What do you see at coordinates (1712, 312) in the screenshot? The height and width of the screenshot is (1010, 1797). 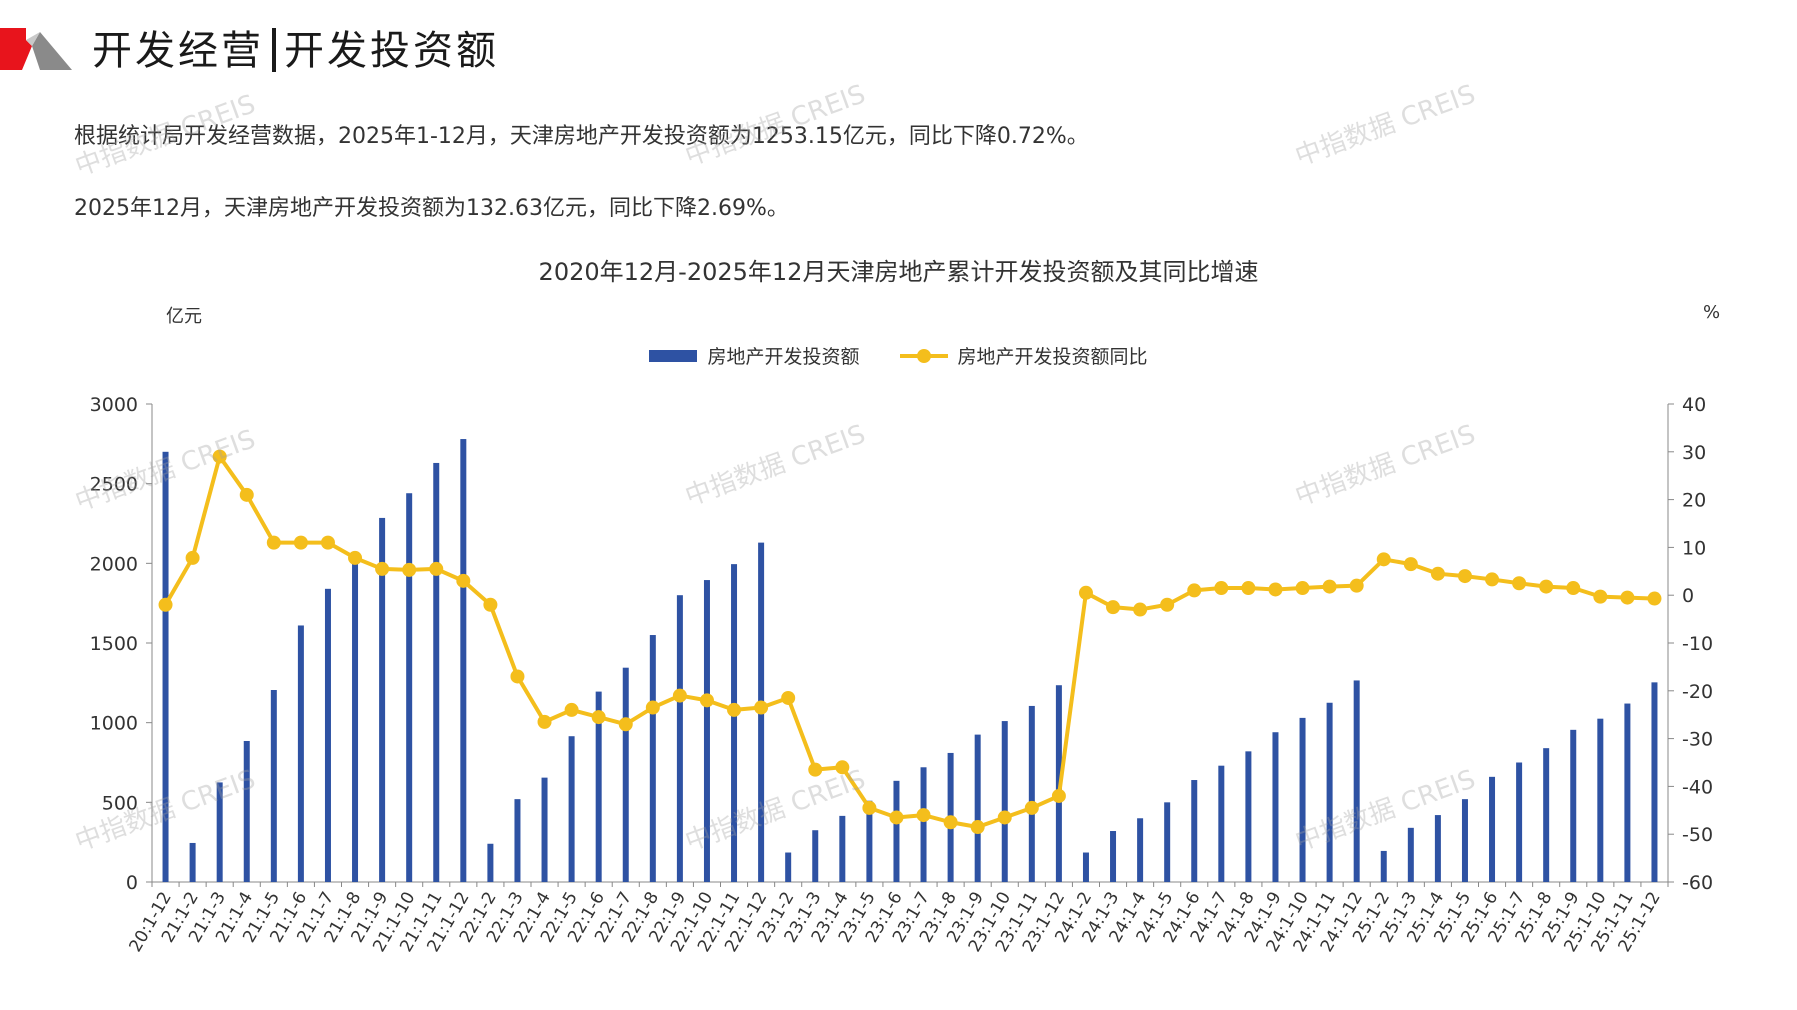 I see `right-axis-unit: %` at bounding box center [1712, 312].